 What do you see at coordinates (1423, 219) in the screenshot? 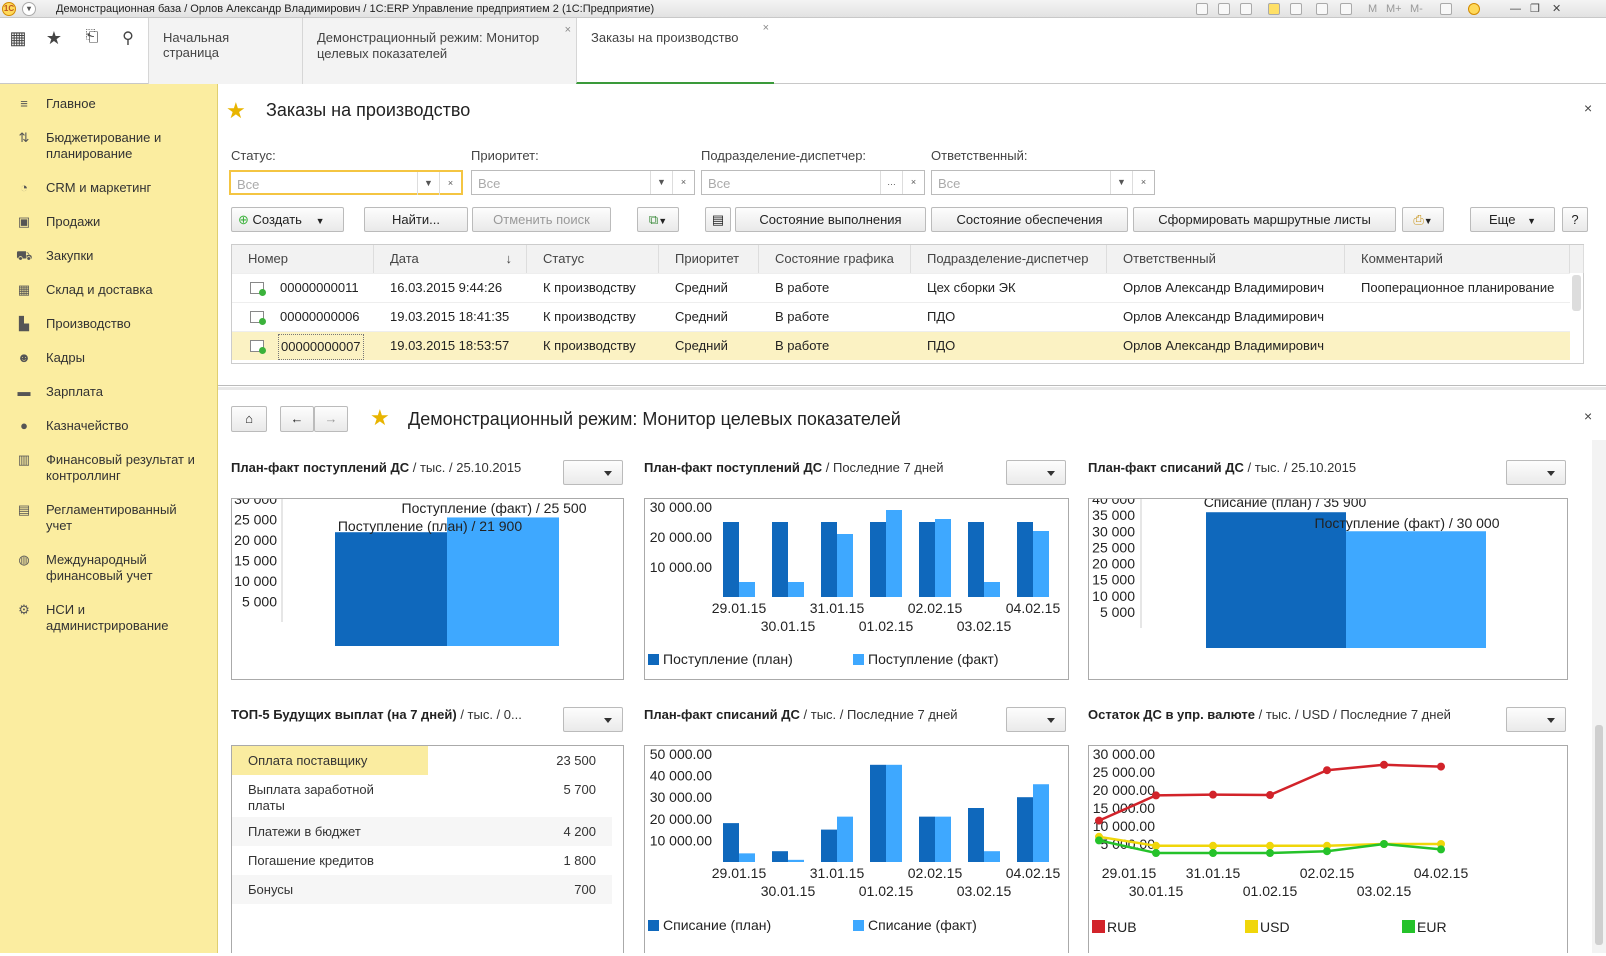
I see `print-button: ⎙▼` at bounding box center [1423, 219].